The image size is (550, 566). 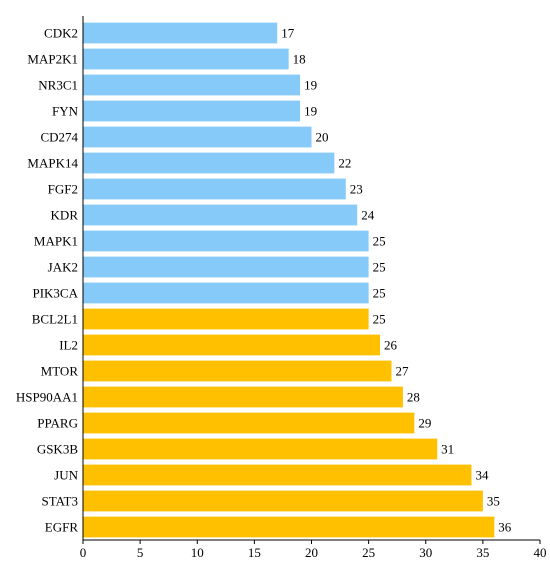 I want to click on category-label: BCL2L1, so click(x=55, y=319).